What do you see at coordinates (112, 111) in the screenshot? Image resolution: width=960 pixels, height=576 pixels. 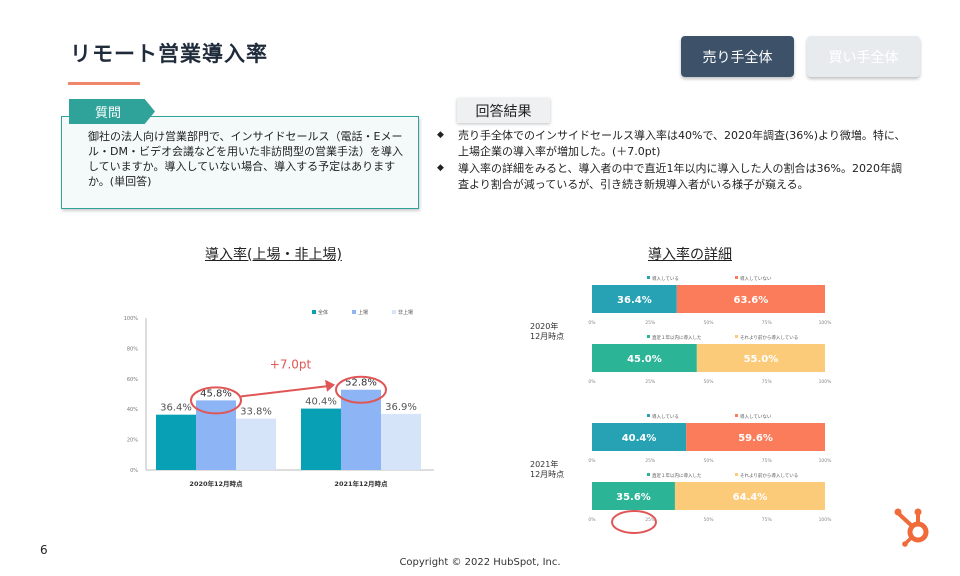 I see `question-tag: 質問` at bounding box center [112, 111].